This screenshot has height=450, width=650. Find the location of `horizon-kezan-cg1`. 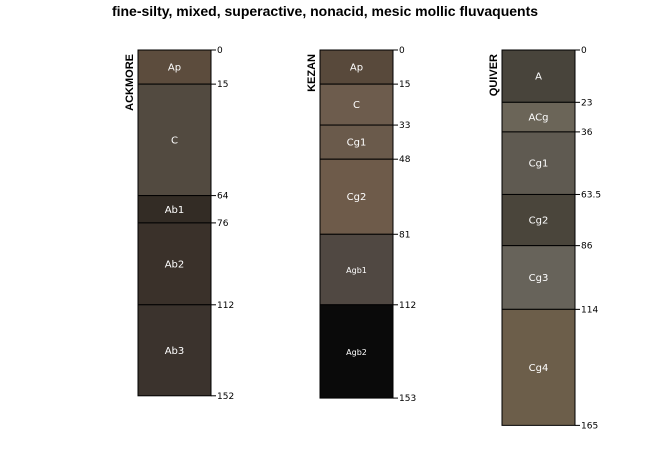

horizon-kezan-cg1 is located at coordinates (356, 142).